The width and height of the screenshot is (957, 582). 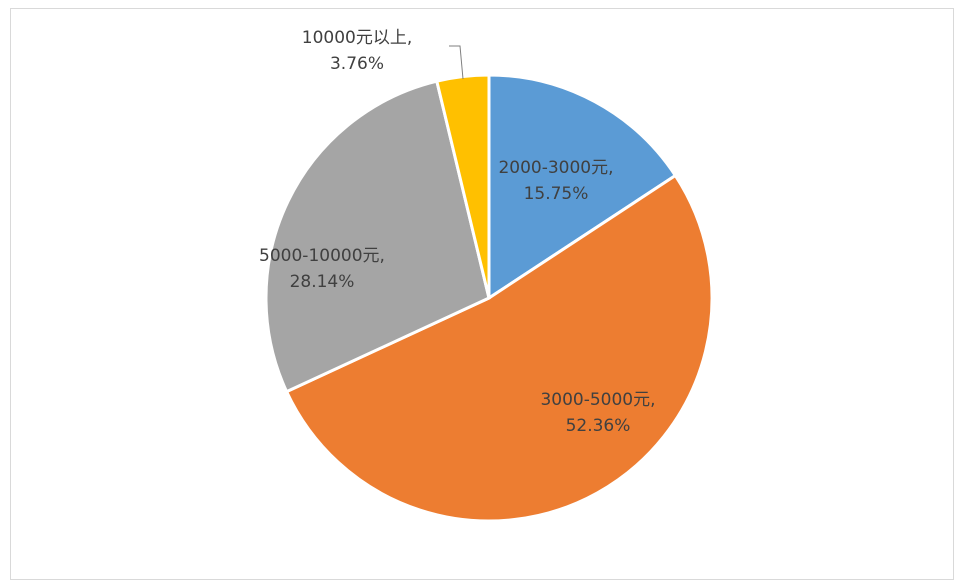 What do you see at coordinates (597, 400) in the screenshot?
I see `slice-label-2: 3000-5000元,` at bounding box center [597, 400].